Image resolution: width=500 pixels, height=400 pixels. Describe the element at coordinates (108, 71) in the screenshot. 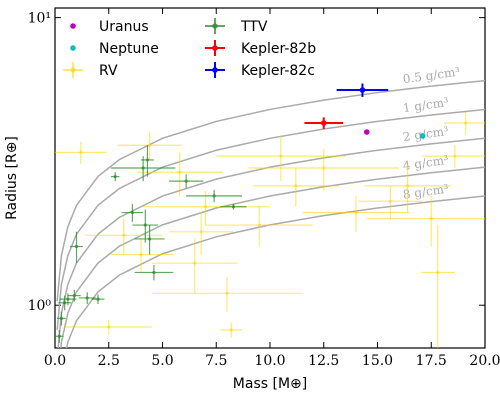

I see `legend-label: RV` at that location.